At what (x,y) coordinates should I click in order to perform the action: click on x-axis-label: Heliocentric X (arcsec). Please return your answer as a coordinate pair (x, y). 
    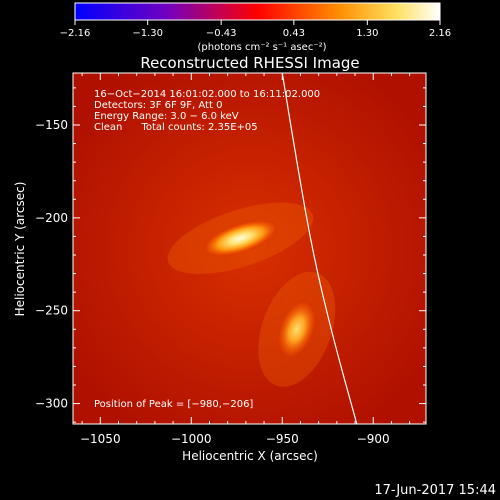
    Looking at the image, I should click on (250, 456).